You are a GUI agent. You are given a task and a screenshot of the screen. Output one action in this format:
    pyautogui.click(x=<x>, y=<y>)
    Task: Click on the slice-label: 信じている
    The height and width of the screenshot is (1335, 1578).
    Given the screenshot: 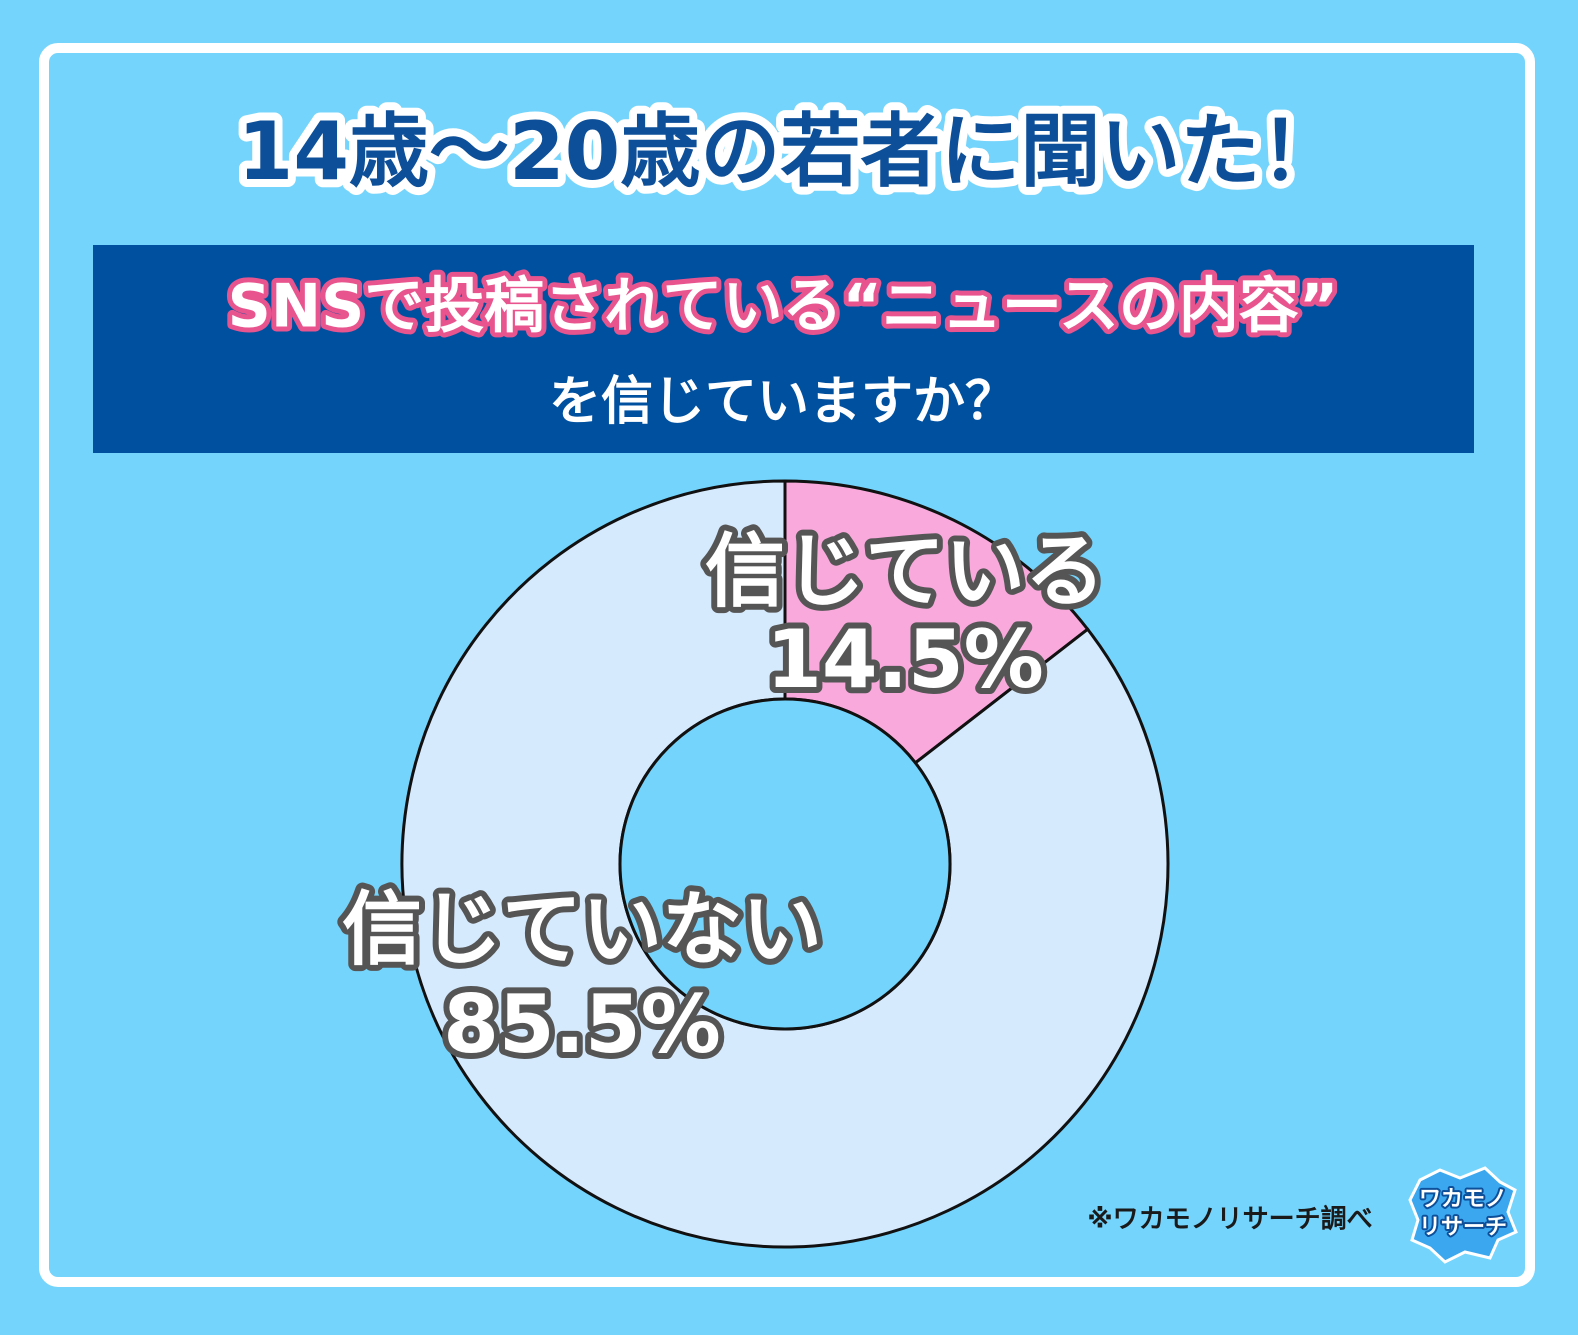 What is the action you would take?
    pyautogui.click(x=905, y=571)
    